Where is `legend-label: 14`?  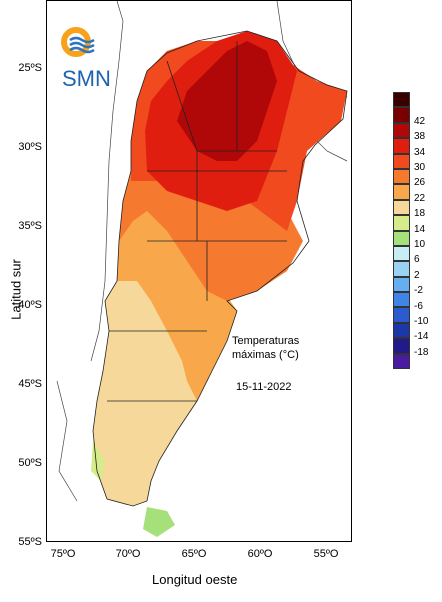 legend-label: 14 is located at coordinates (420, 229).